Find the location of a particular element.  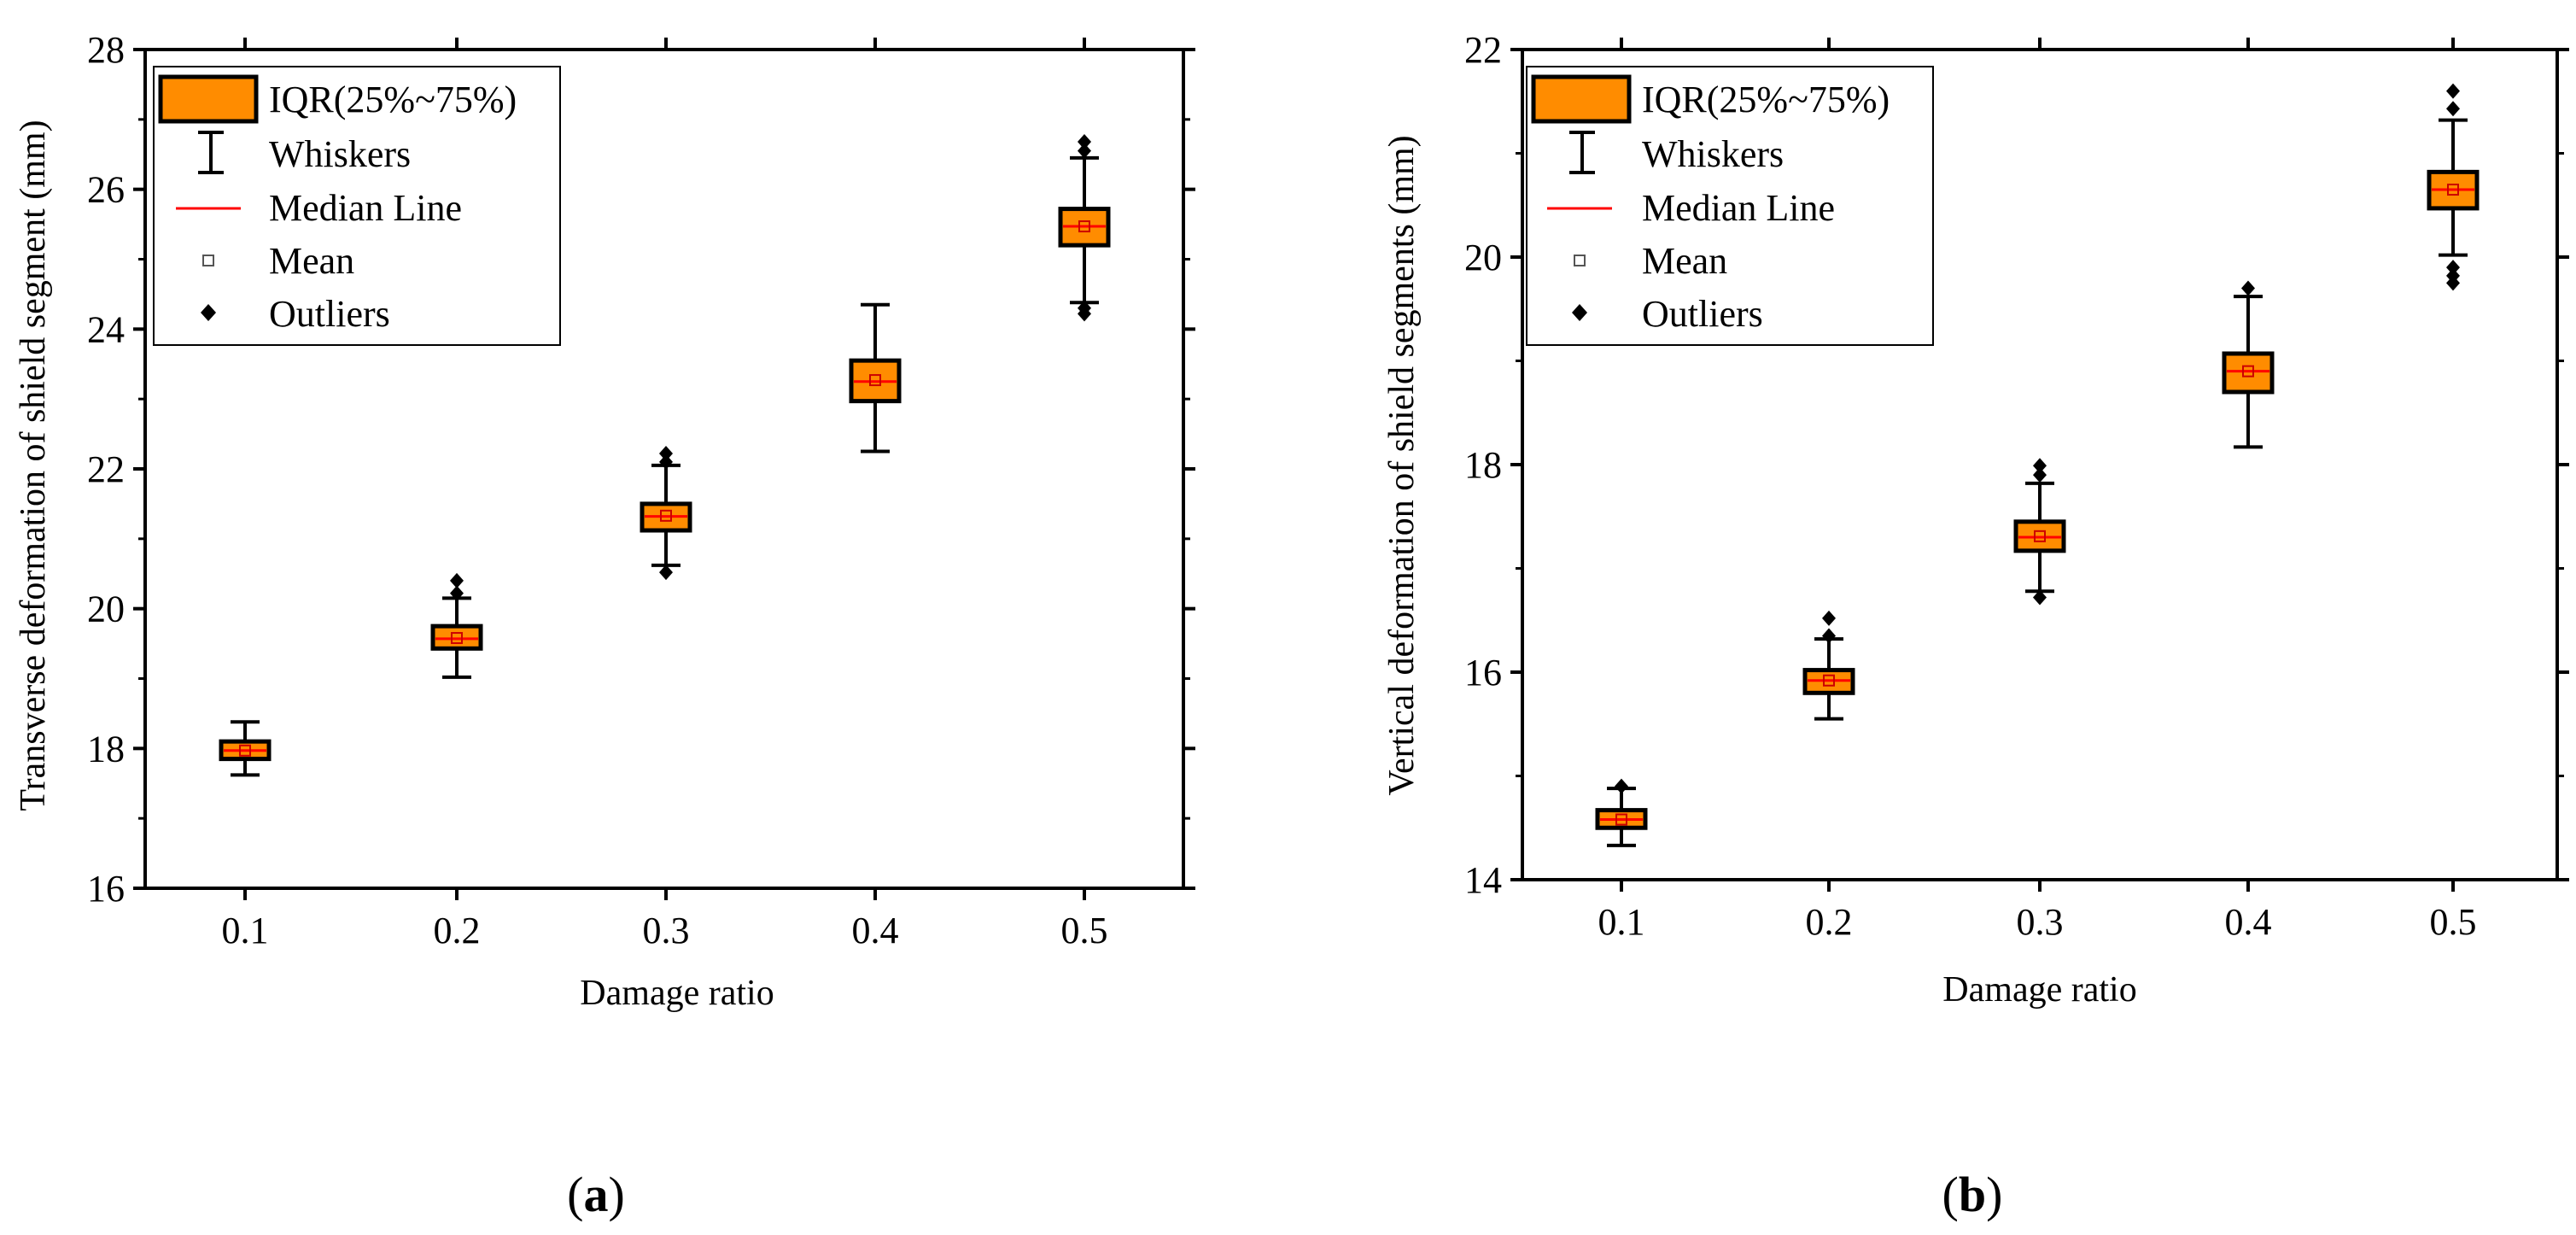

panel-b-xlabel: Damage ratio is located at coordinates (2039, 990).